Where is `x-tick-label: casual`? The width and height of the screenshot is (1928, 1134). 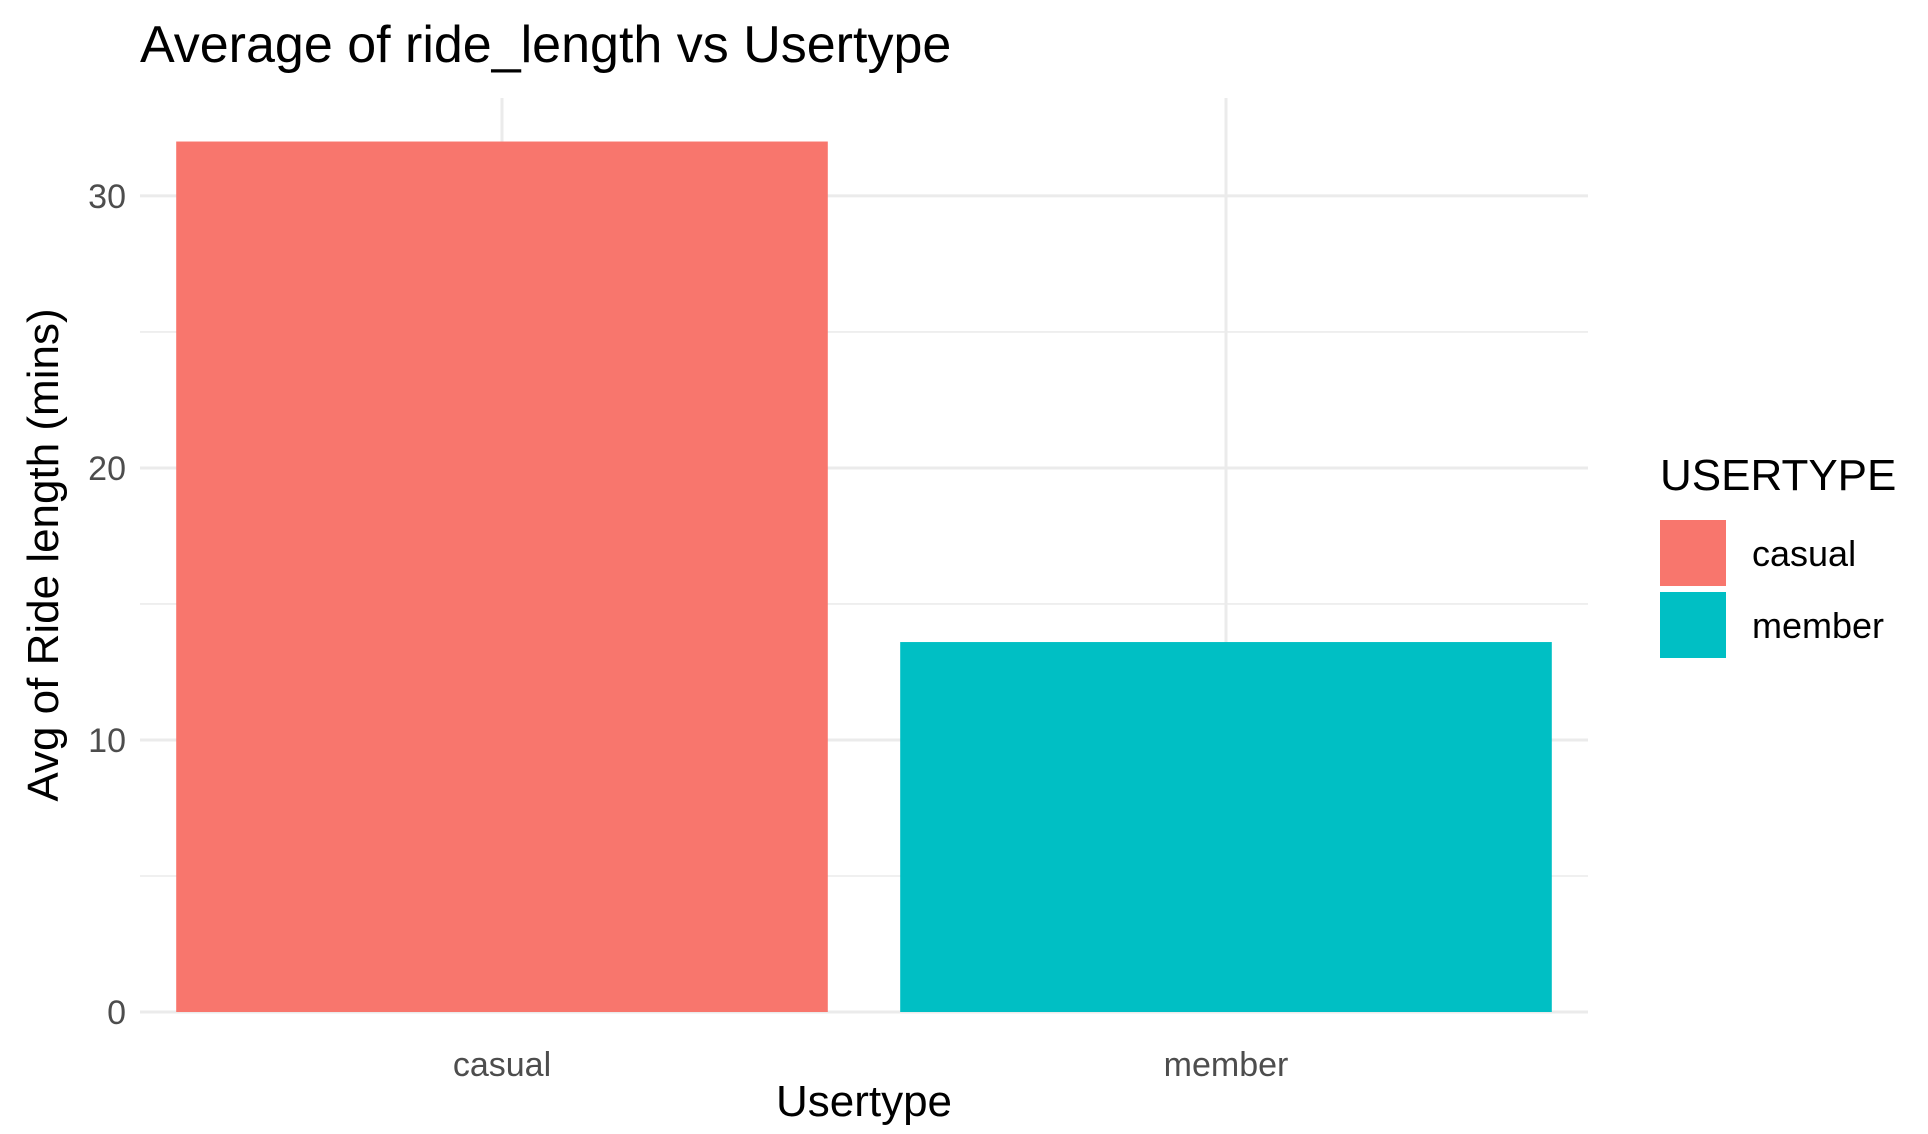
x-tick-label: casual is located at coordinates (502, 1065).